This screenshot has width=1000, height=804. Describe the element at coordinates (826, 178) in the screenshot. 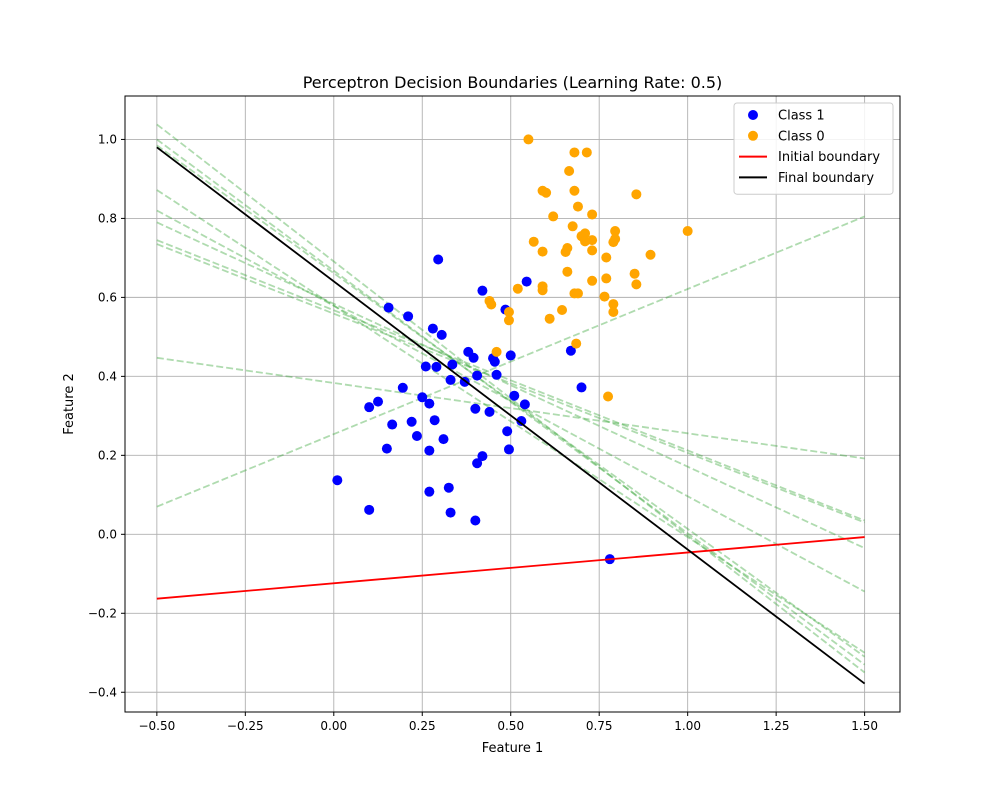

I see `legend-label-final-boundary: Final boundary` at that location.